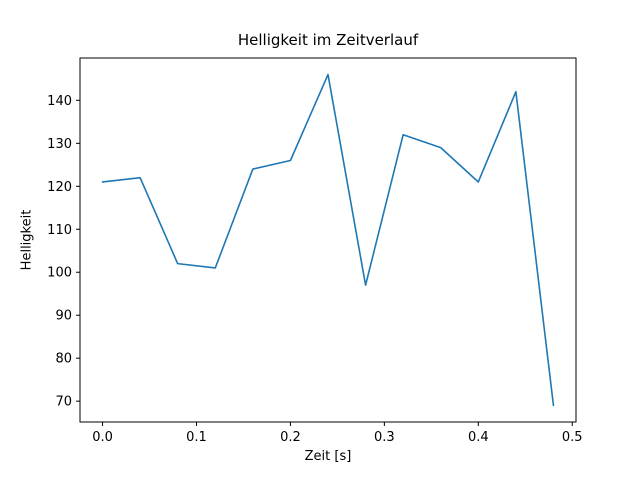  I want to click on y-tick-label: 120, so click(59, 187).